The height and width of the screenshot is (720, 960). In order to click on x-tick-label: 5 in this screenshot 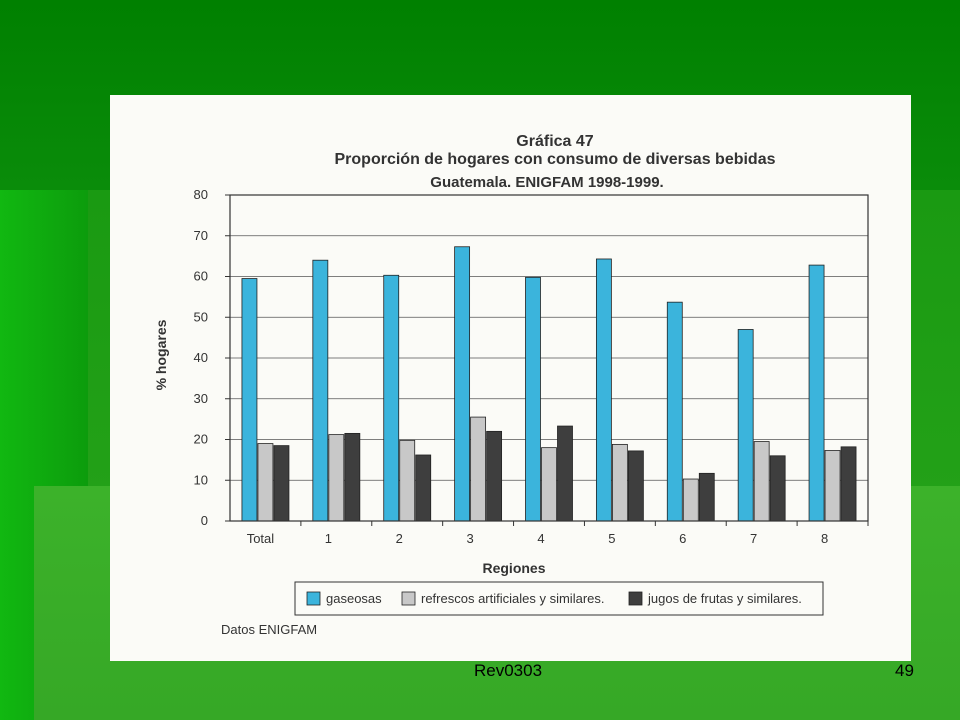, I will do `click(611, 538)`.